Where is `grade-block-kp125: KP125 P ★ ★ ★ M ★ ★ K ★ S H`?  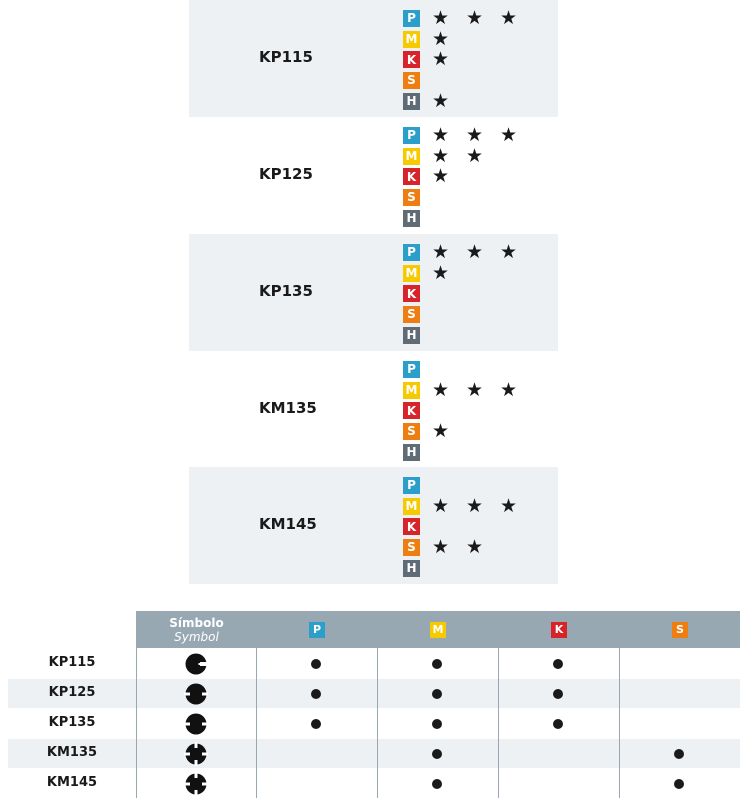
grade-block-kp125: KP125 P ★ ★ ★ M ★ ★ K ★ S H is located at coordinates (373, 175).